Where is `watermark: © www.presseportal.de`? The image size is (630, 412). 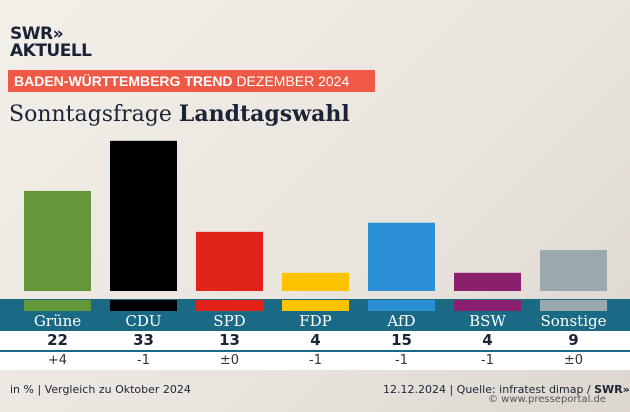
watermark: © www.presseportal.de is located at coordinates (547, 399).